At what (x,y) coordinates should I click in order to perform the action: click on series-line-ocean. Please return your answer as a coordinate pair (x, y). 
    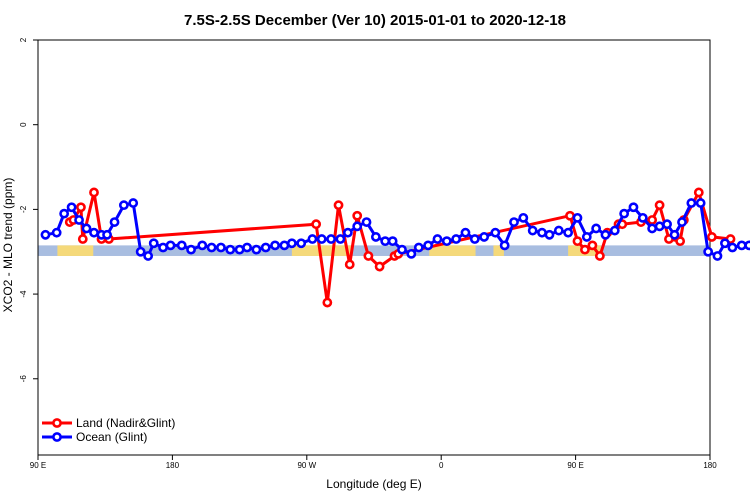
    Looking at the image, I should click on (397, 229).